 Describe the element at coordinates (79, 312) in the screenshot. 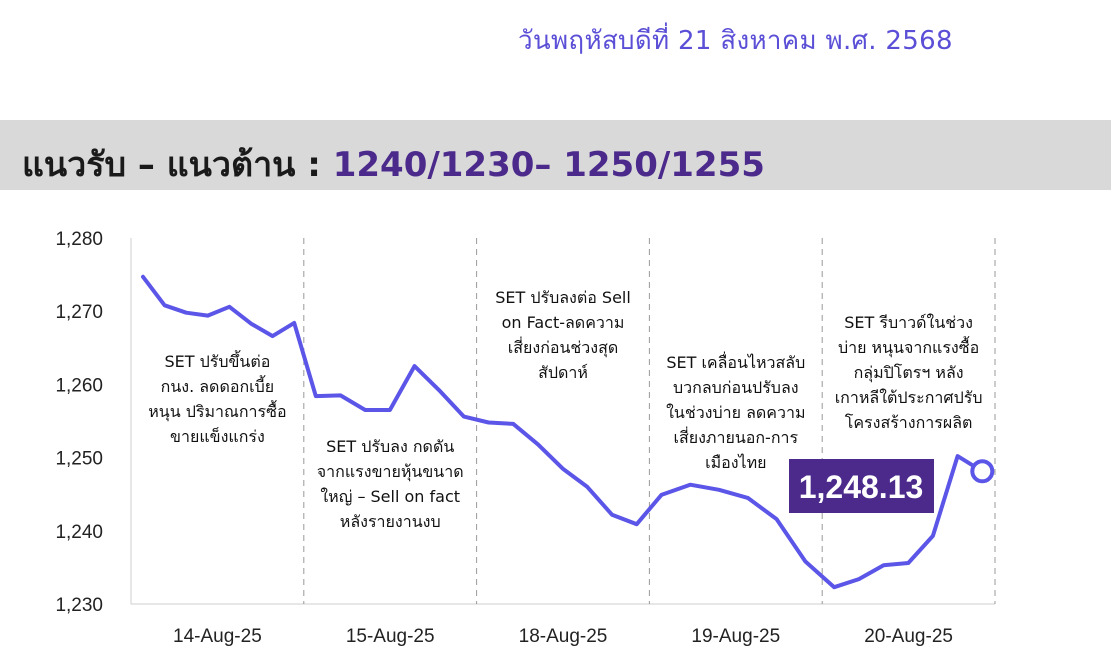

I see `y-tick-label: 1,270` at that location.